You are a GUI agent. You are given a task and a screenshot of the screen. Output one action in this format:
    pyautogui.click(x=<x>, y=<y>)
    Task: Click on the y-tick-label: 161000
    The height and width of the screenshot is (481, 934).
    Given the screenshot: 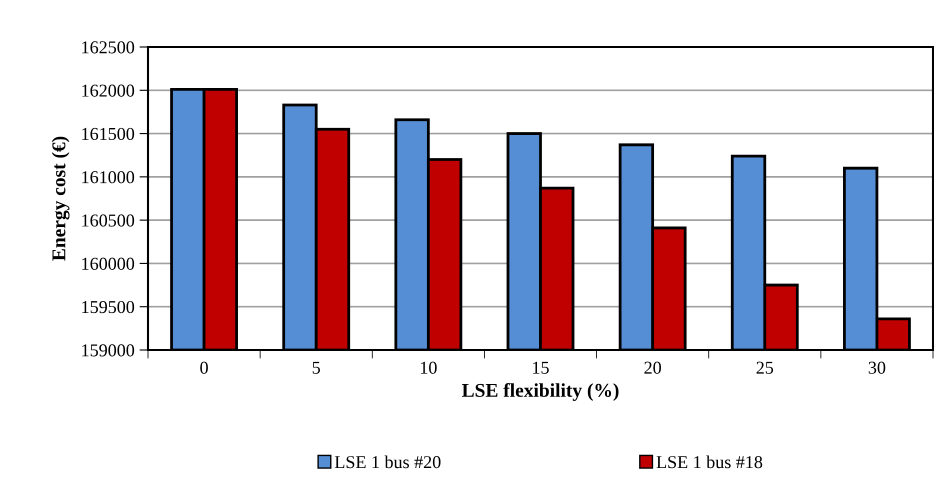 What is the action you would take?
    pyautogui.click(x=108, y=177)
    